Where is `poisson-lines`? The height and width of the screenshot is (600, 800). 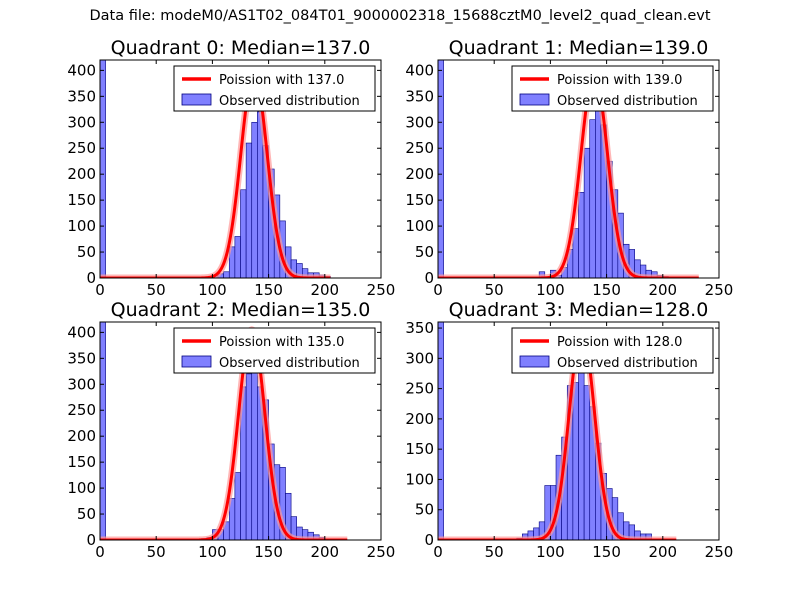
poisson-lines is located at coordinates (215, 173).